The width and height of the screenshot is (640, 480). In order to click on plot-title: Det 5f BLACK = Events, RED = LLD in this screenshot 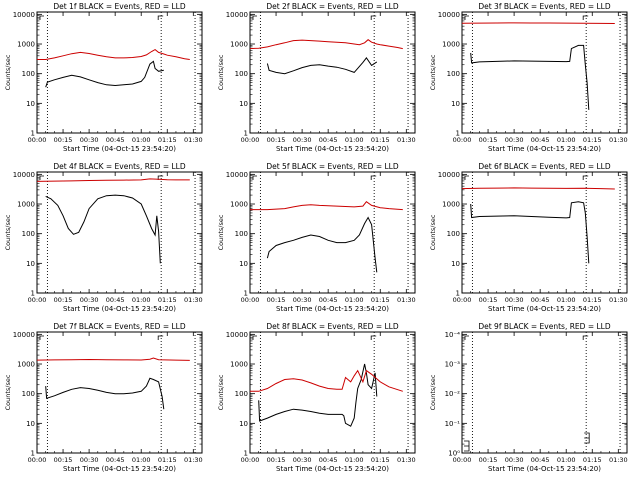, I will do `click(332, 166)`.